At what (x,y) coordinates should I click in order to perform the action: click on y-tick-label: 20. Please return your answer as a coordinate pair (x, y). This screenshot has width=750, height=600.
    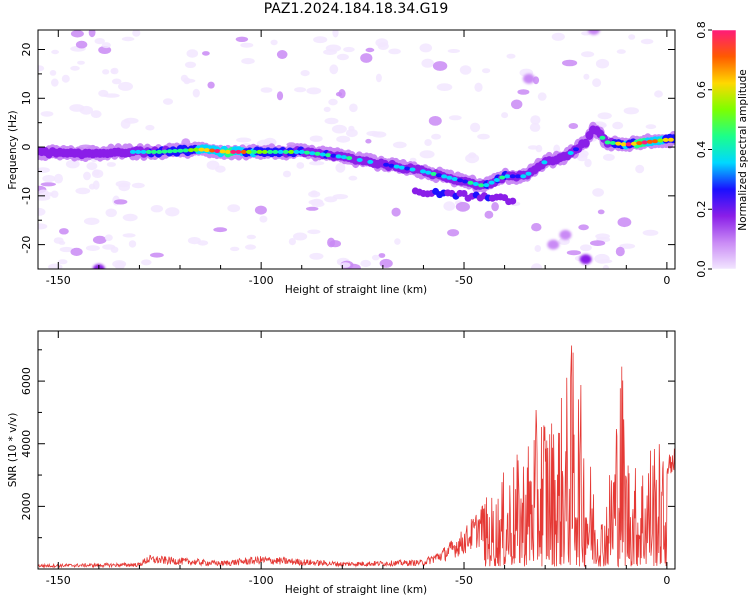
    Looking at the image, I should click on (26, 50).